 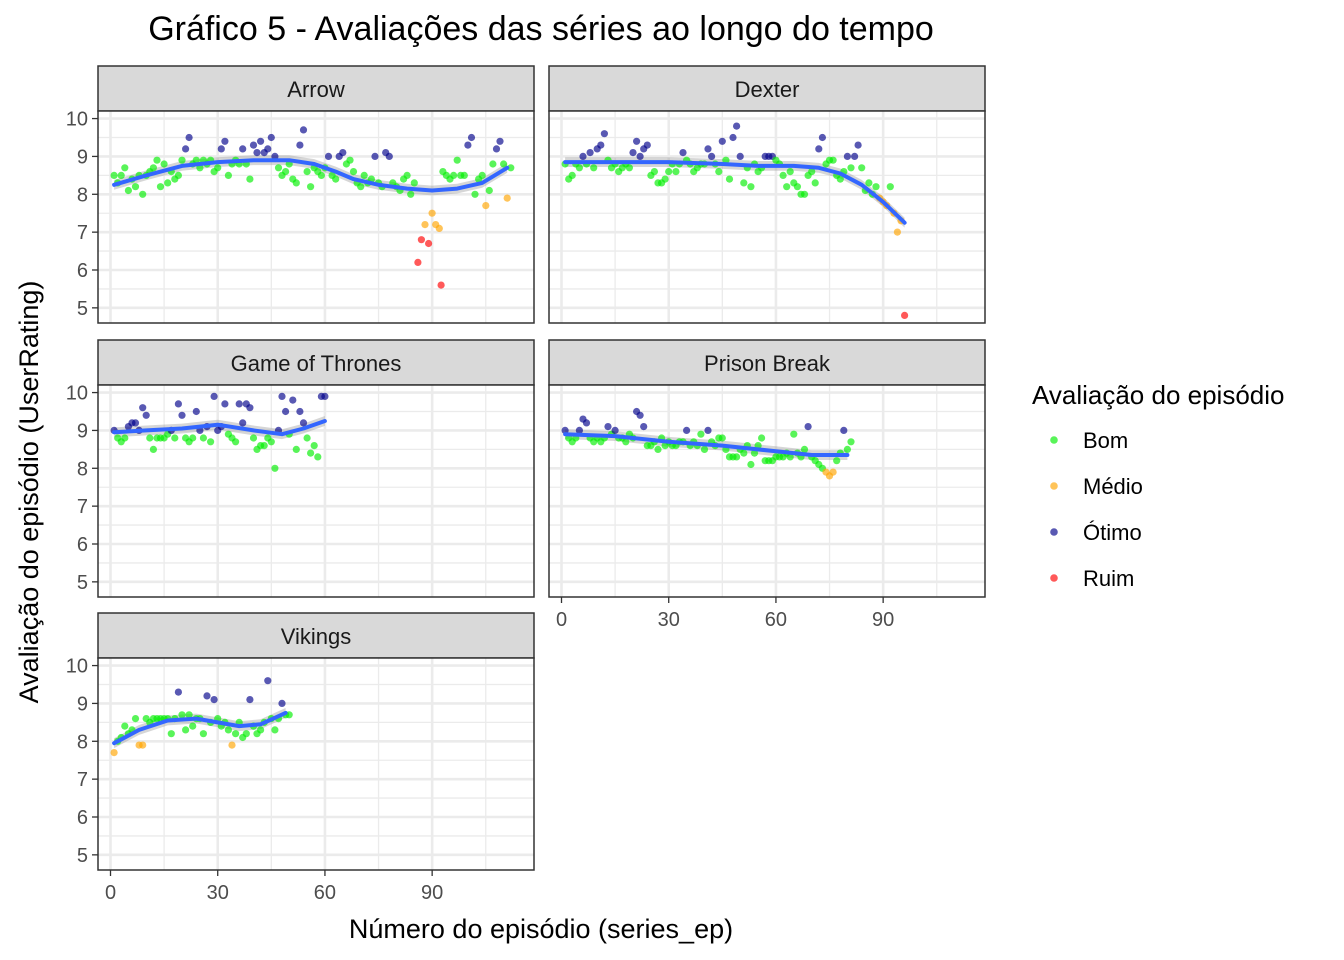 I want to click on y-tick-label: 7, so click(x=82, y=780).